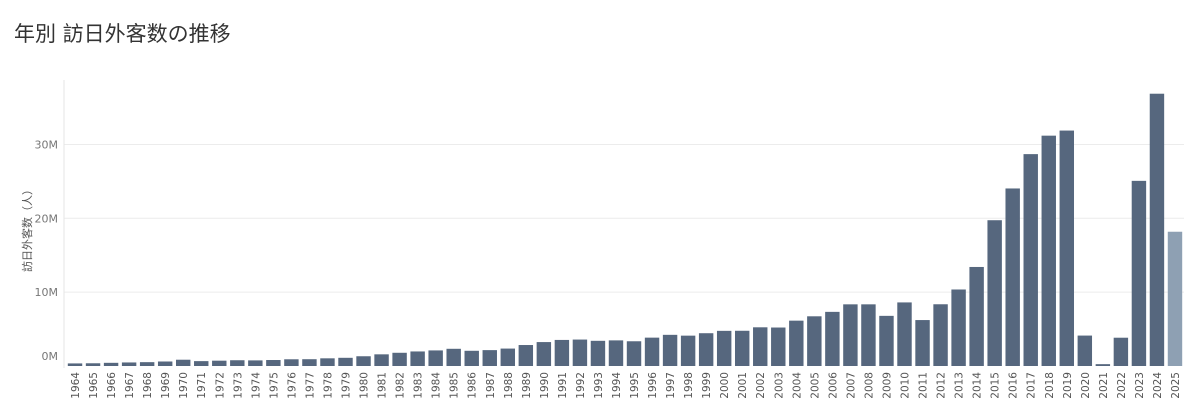 Image resolution: width=1194 pixels, height=418 pixels. Describe the element at coordinates (581, 385) in the screenshot. I see `x-tick-label: 1992` at that location.